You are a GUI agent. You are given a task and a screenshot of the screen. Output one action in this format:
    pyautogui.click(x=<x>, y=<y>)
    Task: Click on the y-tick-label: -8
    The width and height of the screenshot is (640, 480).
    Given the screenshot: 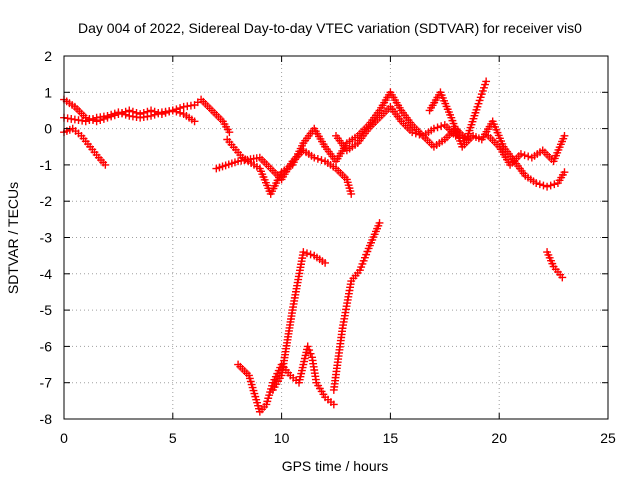 What is the action you would take?
    pyautogui.click(x=46, y=419)
    